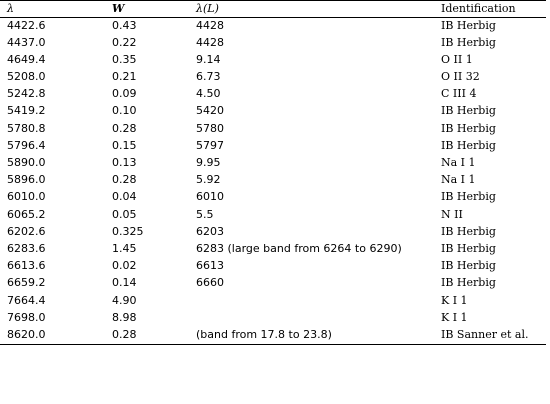  Describe the element at coordinates (26, 266) in the screenshot. I see `cell-lambda: 6613.6` at that location.